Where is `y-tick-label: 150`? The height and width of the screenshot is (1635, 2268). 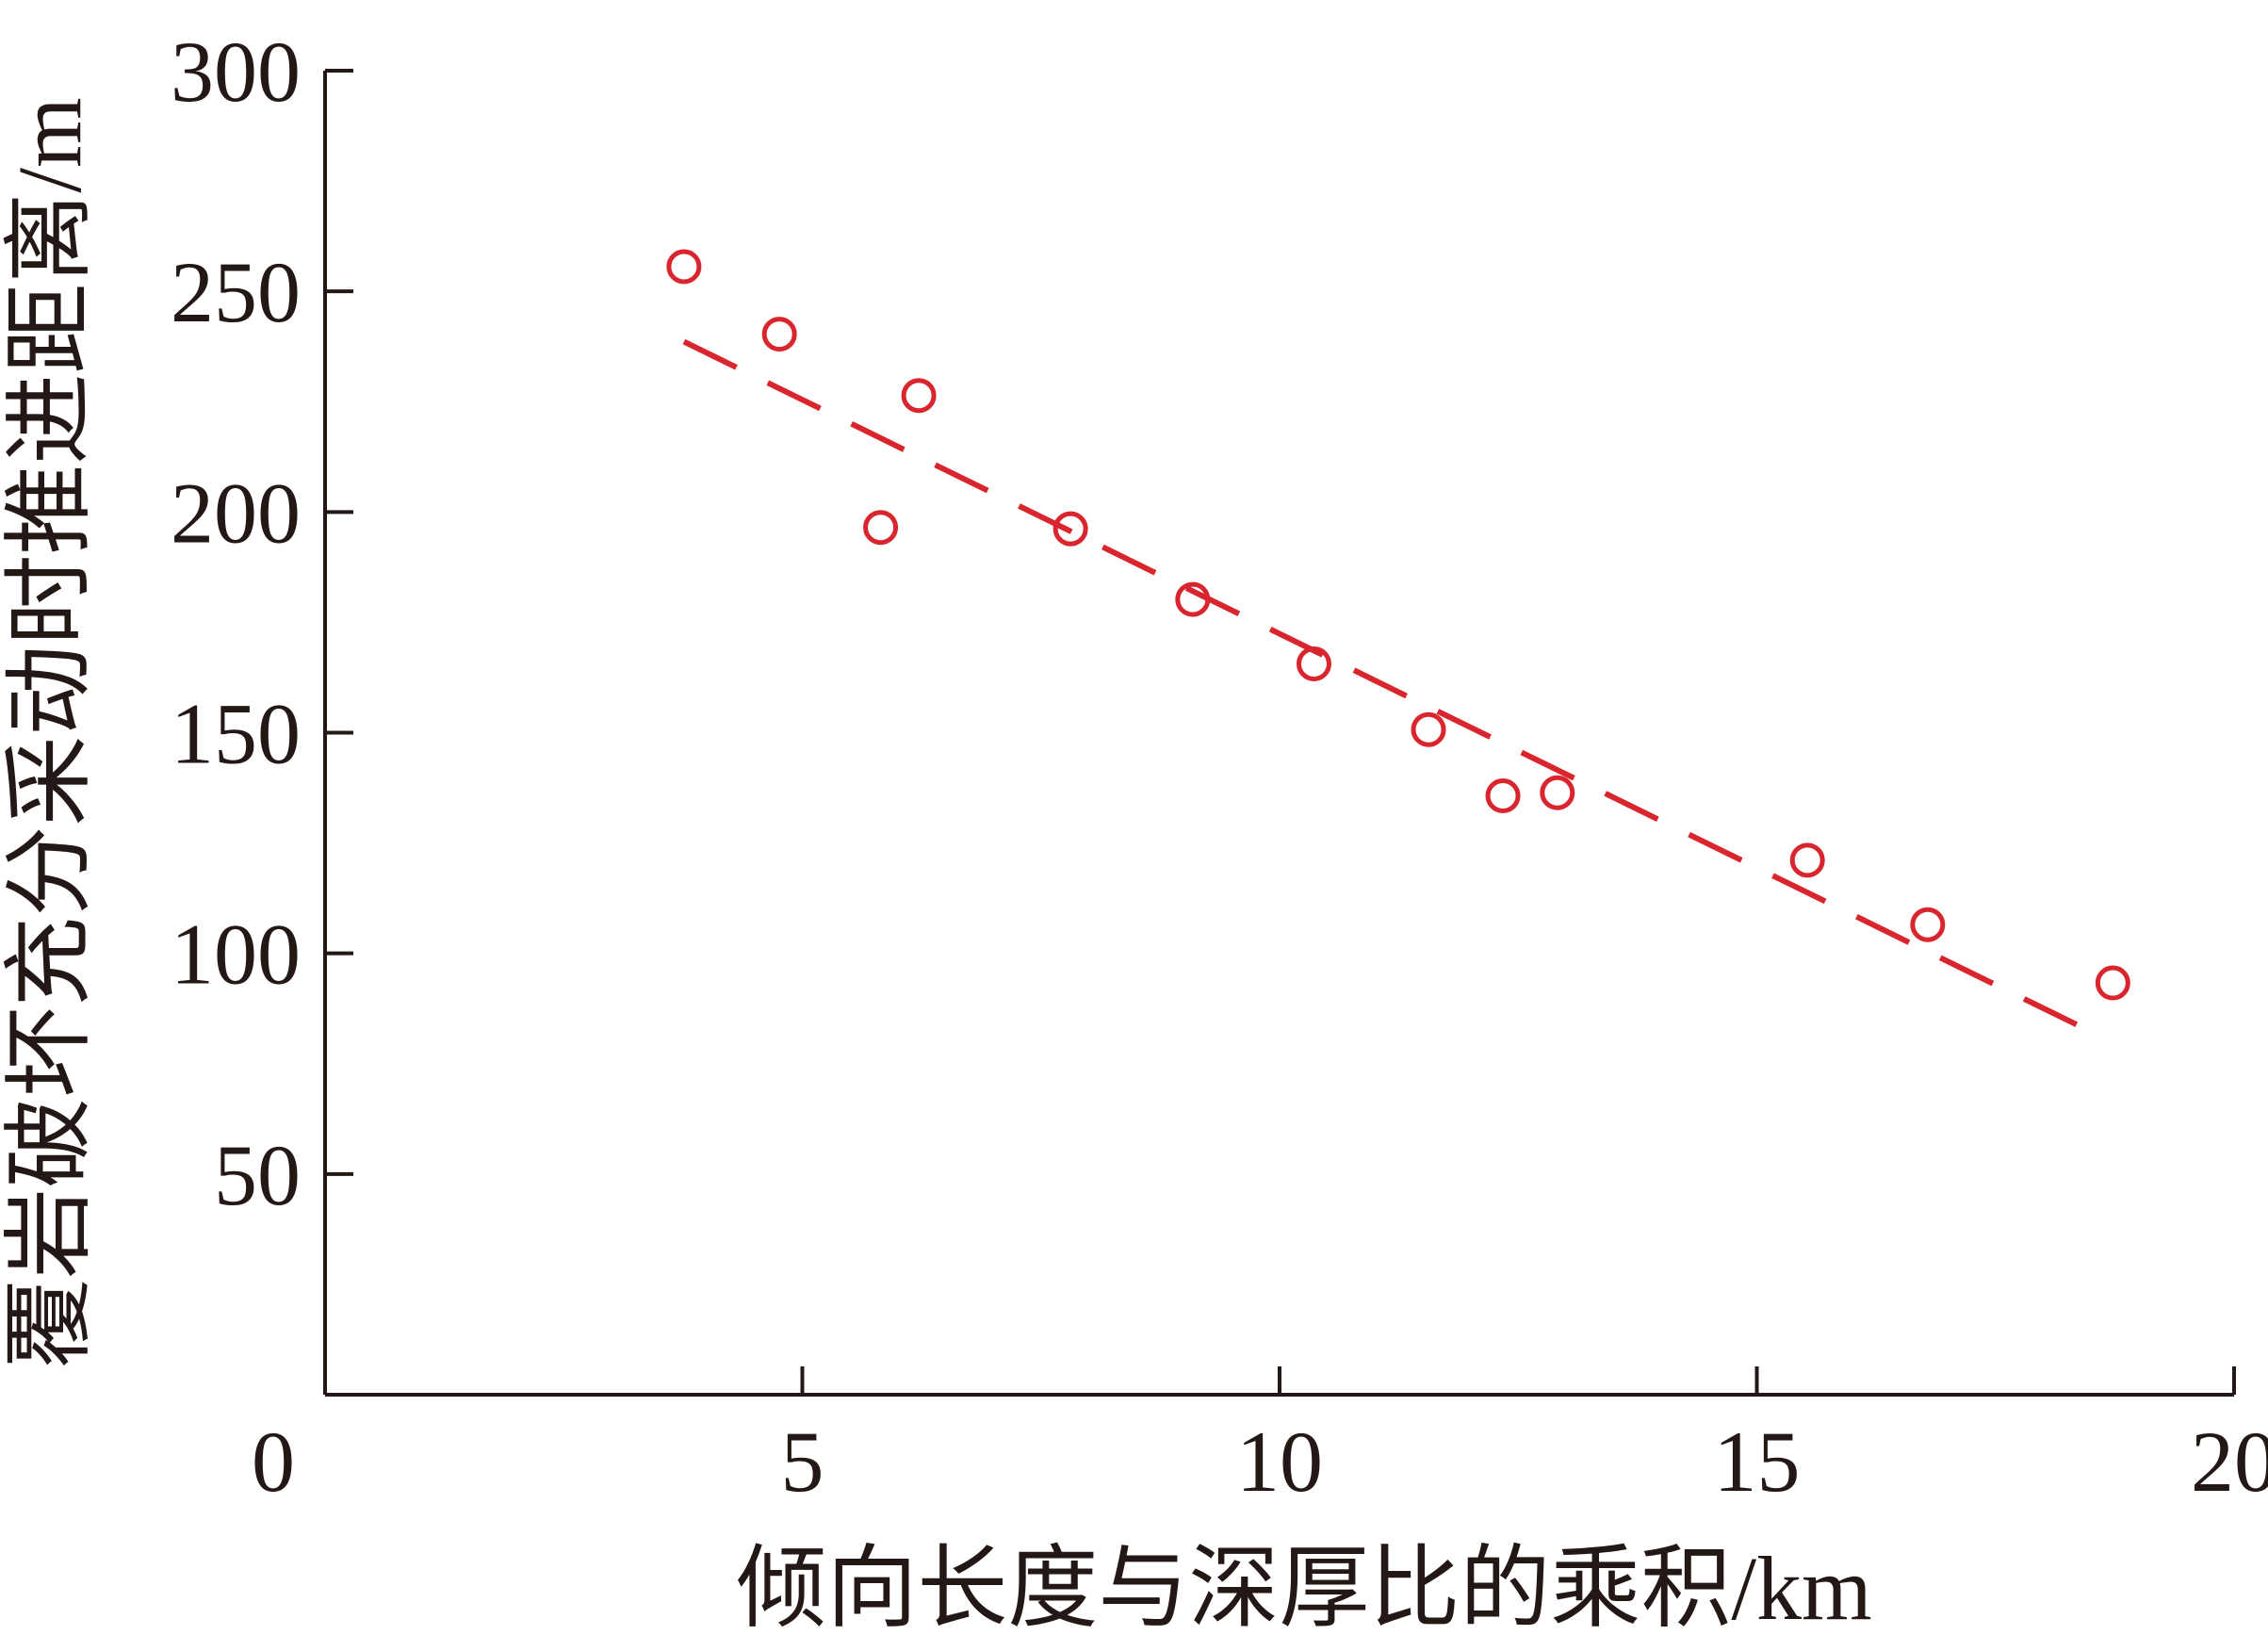 y-tick-label: 150 is located at coordinates (236, 734).